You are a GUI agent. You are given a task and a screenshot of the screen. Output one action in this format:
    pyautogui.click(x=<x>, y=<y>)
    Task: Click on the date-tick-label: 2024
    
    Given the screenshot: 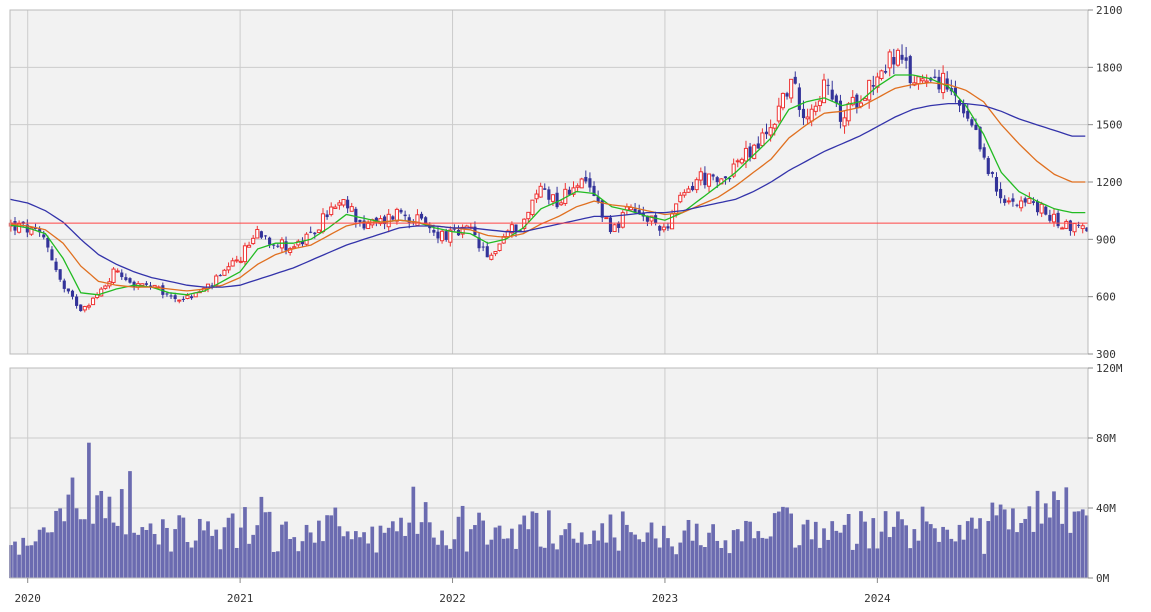 What is the action you would take?
    pyautogui.click(x=877, y=598)
    